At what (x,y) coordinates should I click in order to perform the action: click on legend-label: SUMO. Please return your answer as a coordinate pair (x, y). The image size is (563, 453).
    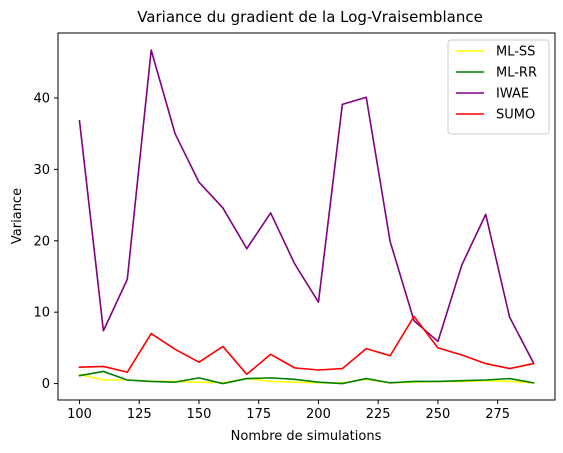
    Looking at the image, I should click on (515, 115).